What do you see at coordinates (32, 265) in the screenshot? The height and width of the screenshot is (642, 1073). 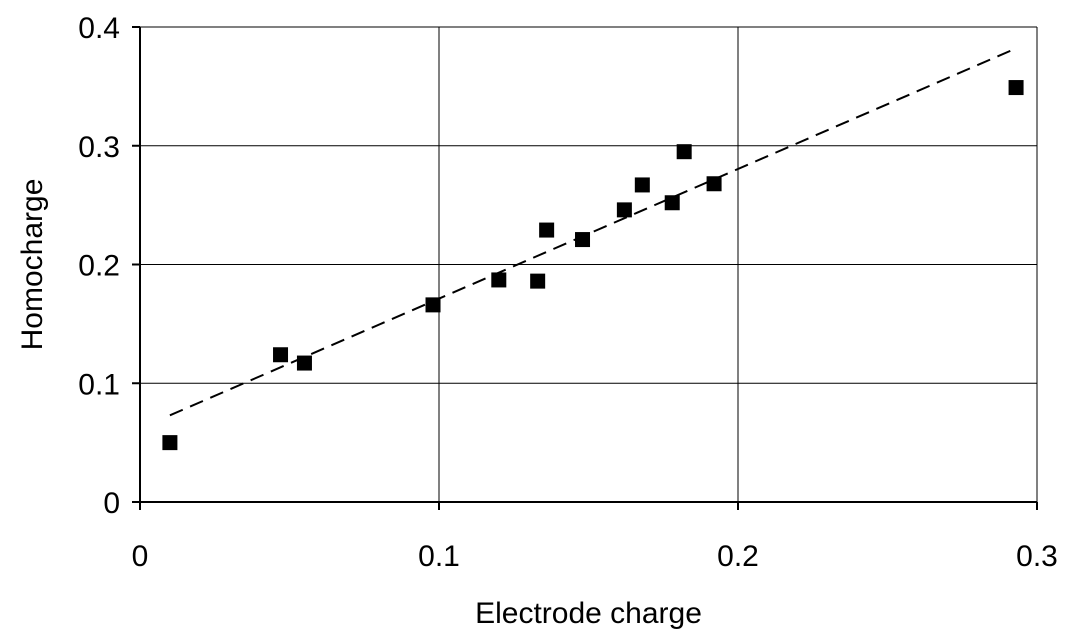 I see `y-axis-title: Homocharge` at bounding box center [32, 265].